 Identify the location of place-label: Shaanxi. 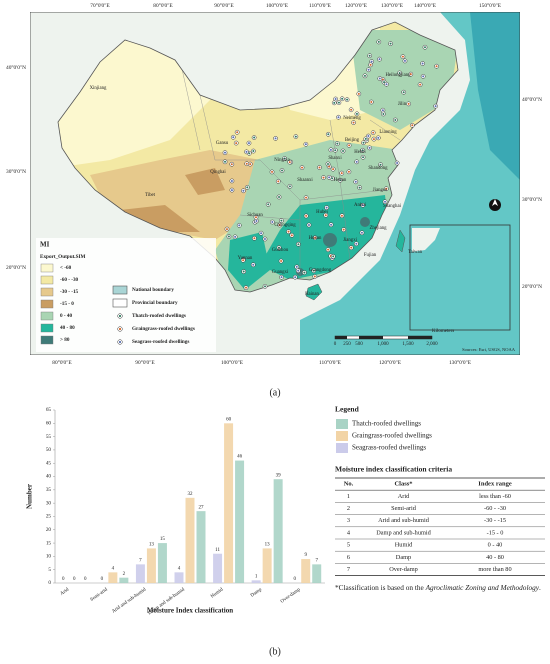
(305, 180).